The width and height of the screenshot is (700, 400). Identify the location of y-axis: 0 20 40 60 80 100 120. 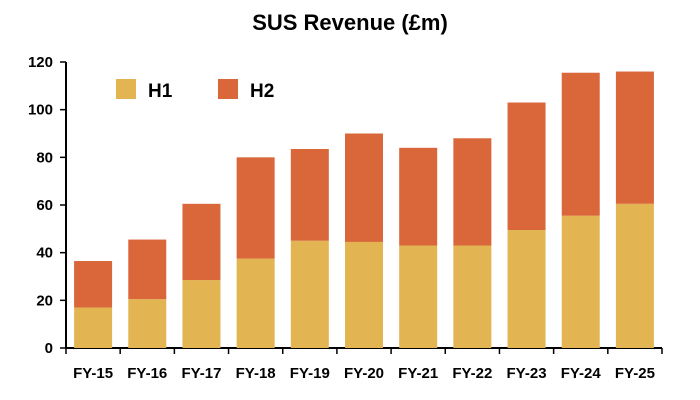
(47, 205).